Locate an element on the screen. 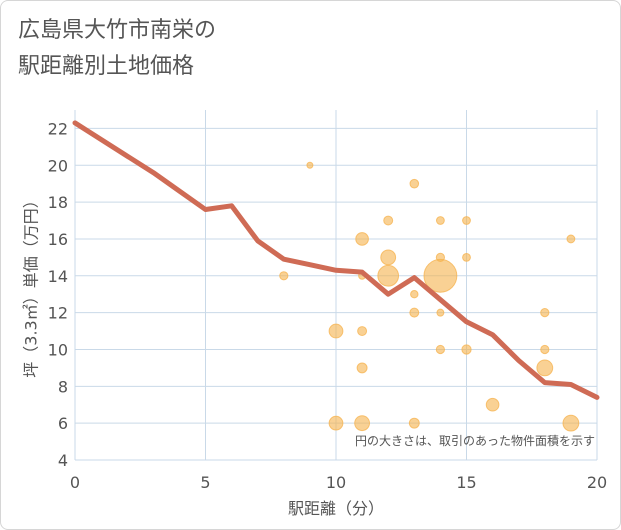 This screenshot has width=621, height=530. chart-title: 広島県大竹市南栄の 駅距離別土地価格 is located at coordinates (117, 49).